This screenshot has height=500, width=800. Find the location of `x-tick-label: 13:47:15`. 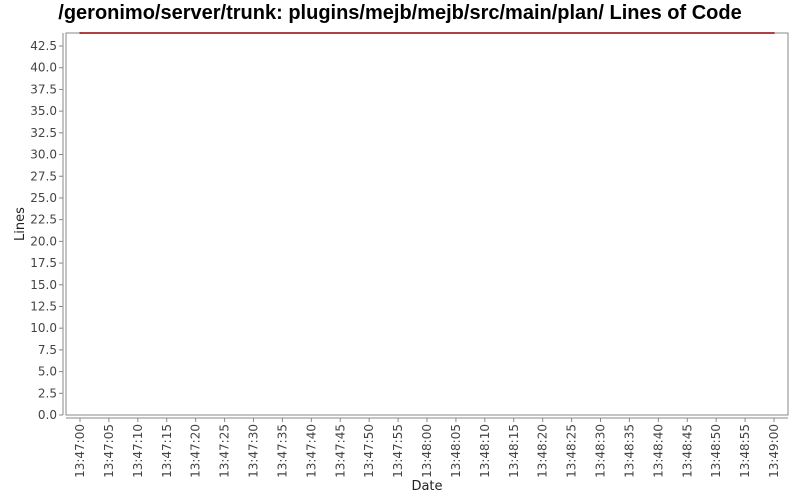

x-tick-label: 13:47:15 is located at coordinates (167, 451).